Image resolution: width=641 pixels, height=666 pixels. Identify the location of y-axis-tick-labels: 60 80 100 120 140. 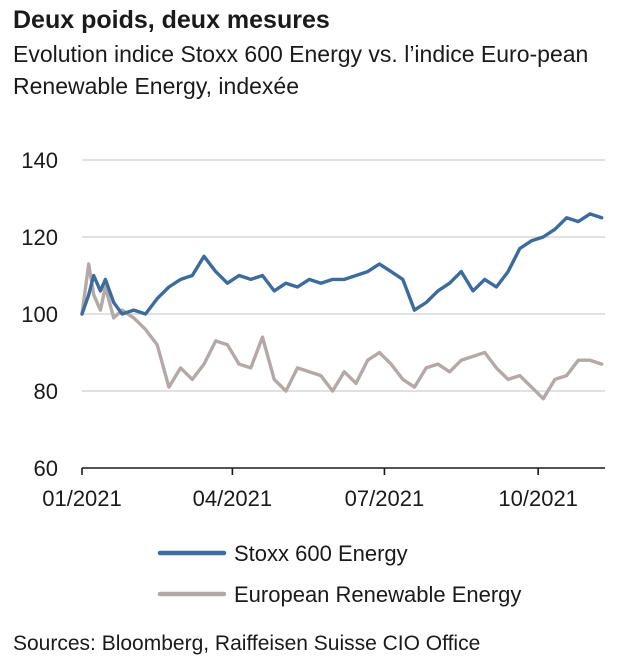
(39, 314).